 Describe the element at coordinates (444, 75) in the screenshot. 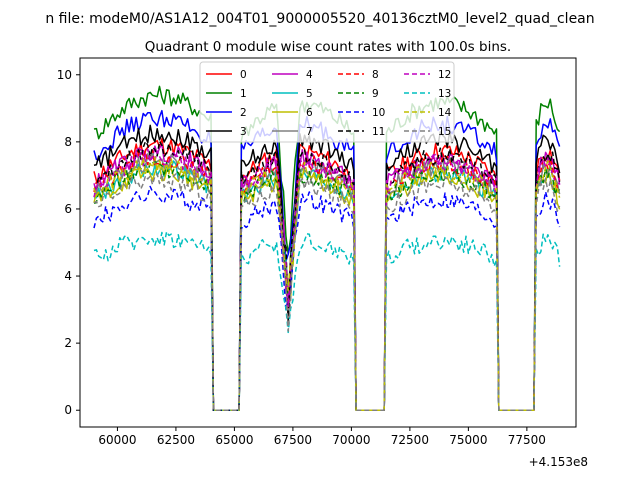

I see `legend-label-12: 12` at that location.